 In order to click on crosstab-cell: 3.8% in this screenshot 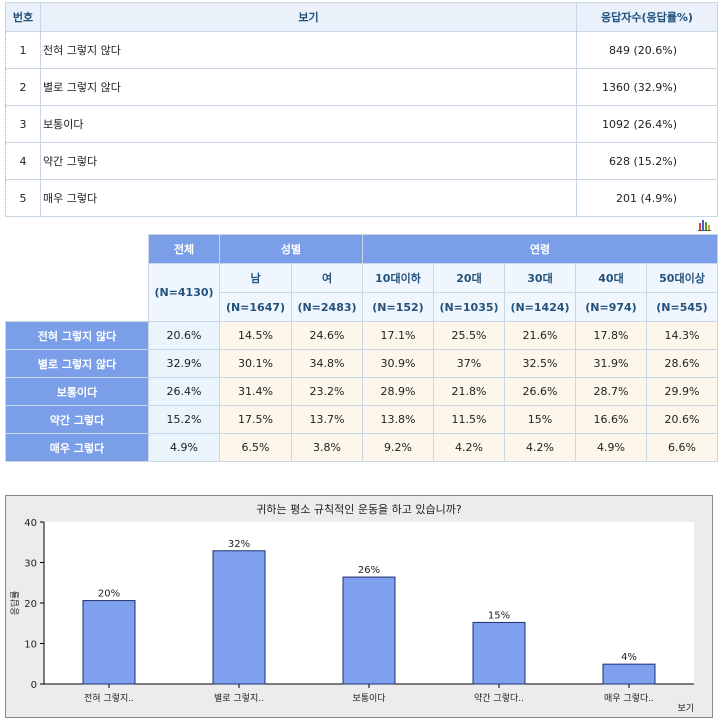, I will do `click(327, 447)`.